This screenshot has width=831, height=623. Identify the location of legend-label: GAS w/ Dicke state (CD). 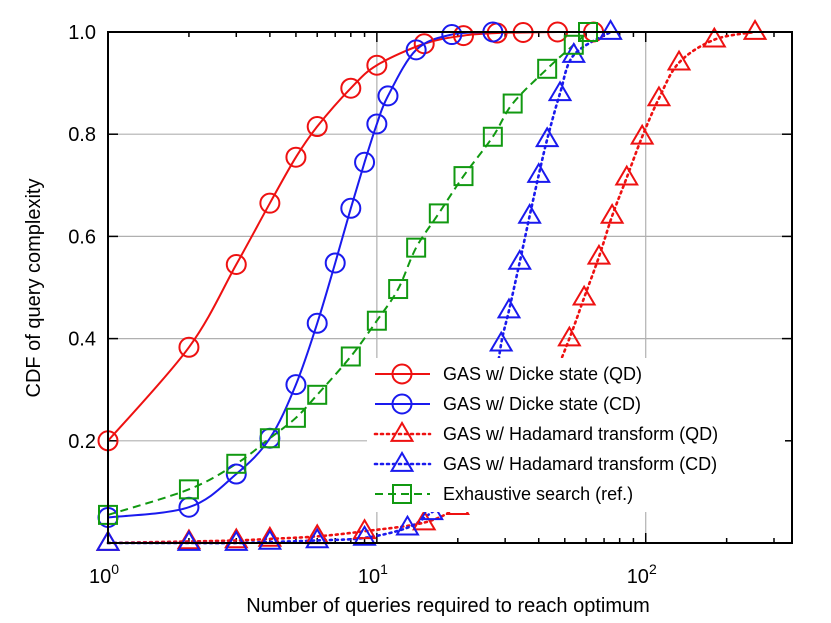
(542, 404).